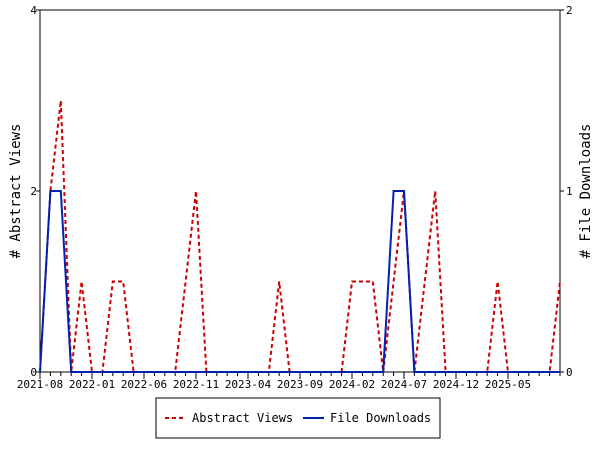 This screenshot has height=450, width=600. Describe the element at coordinates (508, 384) in the screenshot. I see `x-tick-label: 2025-05` at that location.